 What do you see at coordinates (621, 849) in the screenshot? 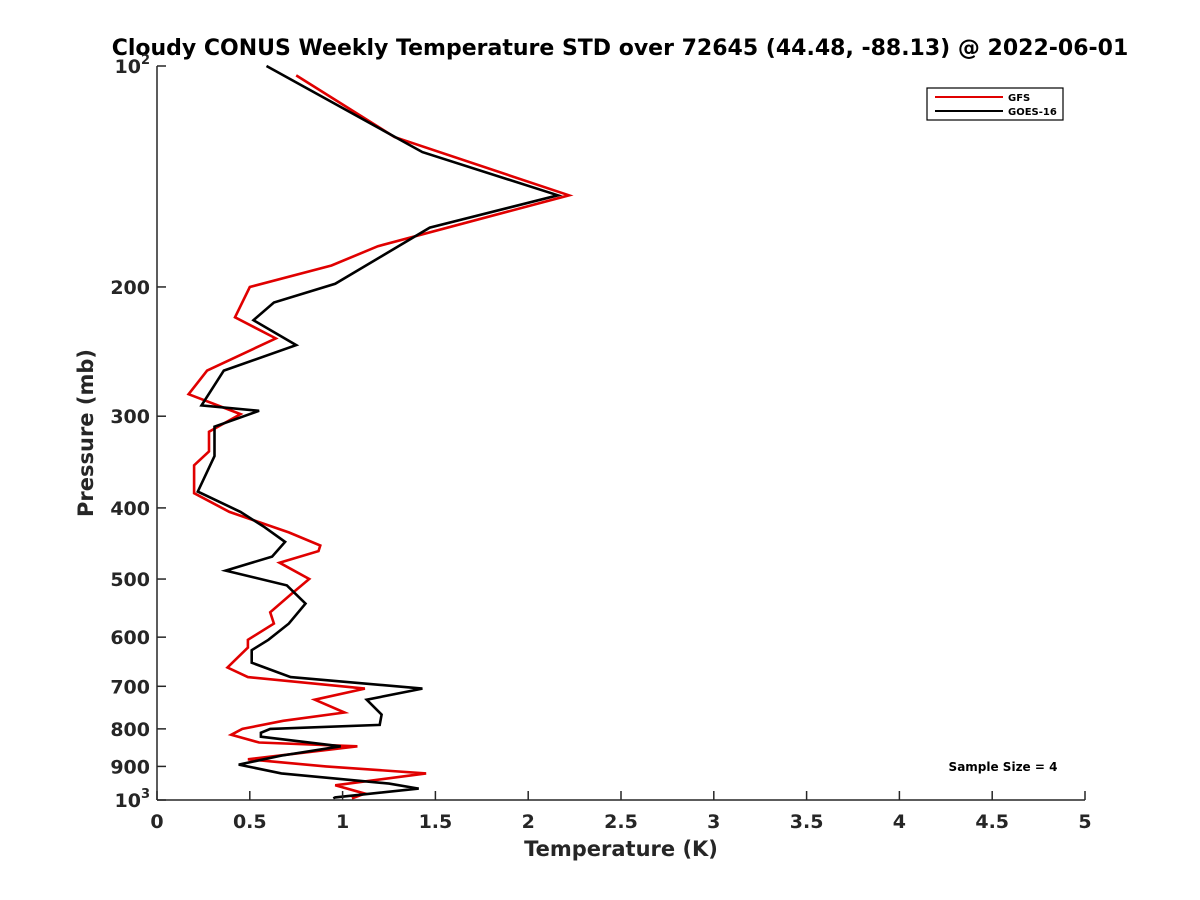
I see `x-axis-label: Temperature (K)` at bounding box center [621, 849].